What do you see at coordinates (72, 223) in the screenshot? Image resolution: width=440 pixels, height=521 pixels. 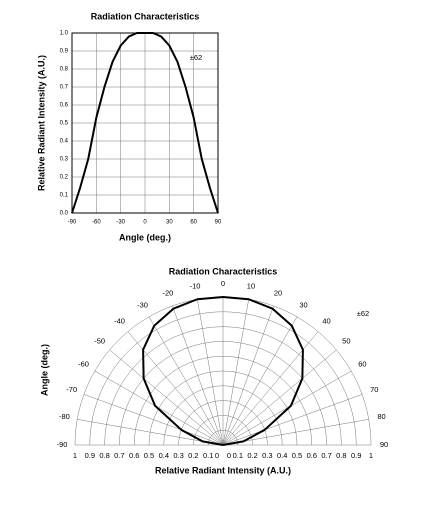 I see `x-tick-label: -90` at bounding box center [72, 223].